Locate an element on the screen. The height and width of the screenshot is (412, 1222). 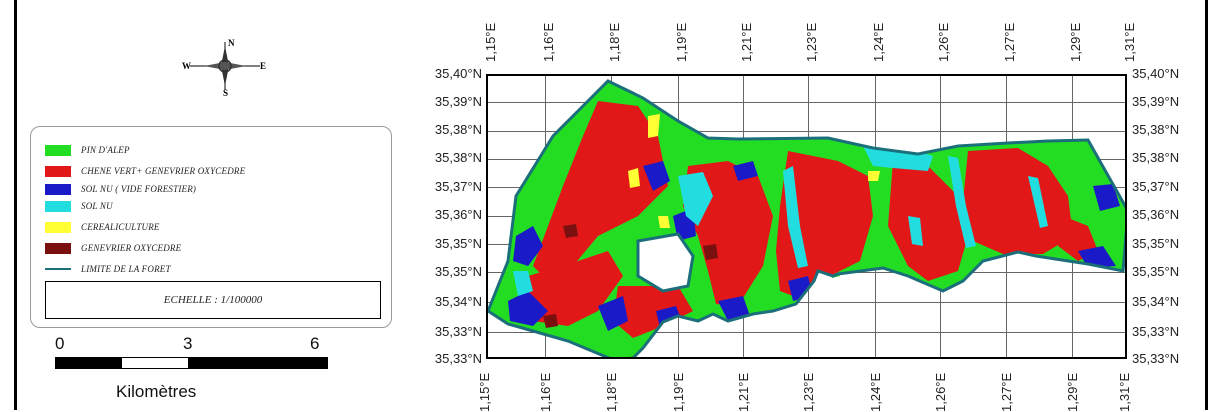
lon-label-top: 1,23°E is located at coordinates (811, 42).